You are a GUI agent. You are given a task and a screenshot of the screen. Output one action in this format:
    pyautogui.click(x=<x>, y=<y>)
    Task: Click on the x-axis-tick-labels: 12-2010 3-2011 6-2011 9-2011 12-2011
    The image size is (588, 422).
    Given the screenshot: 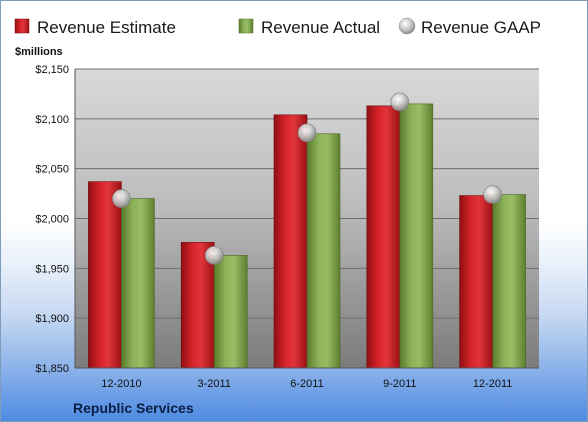 What is the action you would take?
    pyautogui.click(x=306, y=384)
    